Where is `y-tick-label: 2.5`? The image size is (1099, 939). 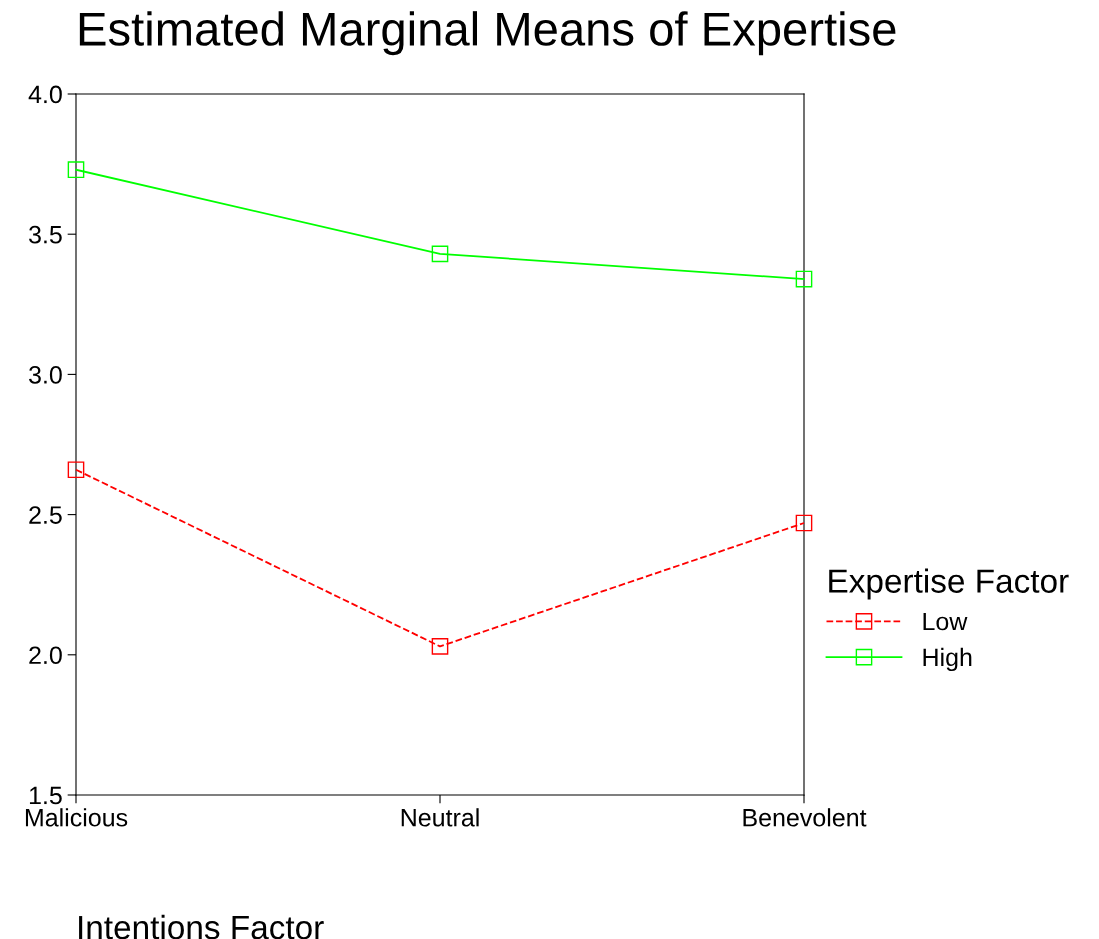 y-tick-label: 2.5 is located at coordinates (45, 515).